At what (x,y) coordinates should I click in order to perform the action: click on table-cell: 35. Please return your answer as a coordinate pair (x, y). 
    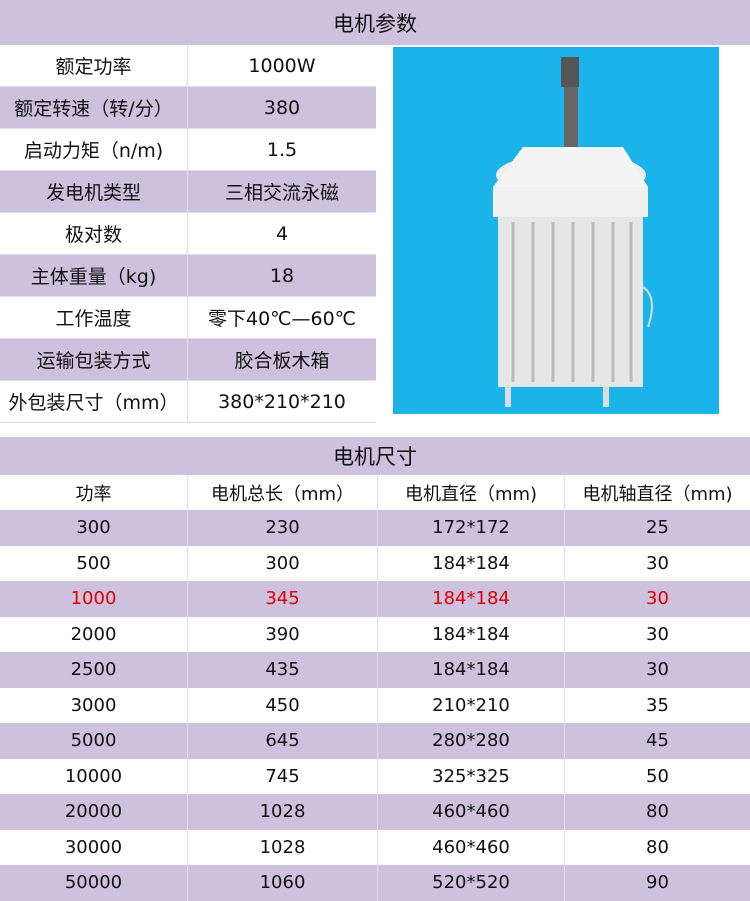
    Looking at the image, I should click on (657, 705).